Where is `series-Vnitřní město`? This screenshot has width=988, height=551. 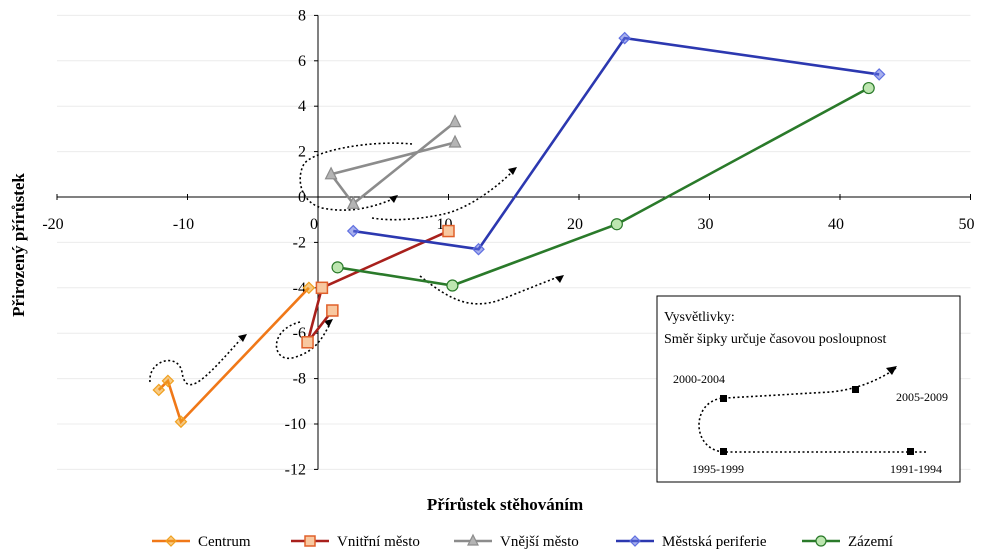
series-Vnitřní město is located at coordinates (378, 286).